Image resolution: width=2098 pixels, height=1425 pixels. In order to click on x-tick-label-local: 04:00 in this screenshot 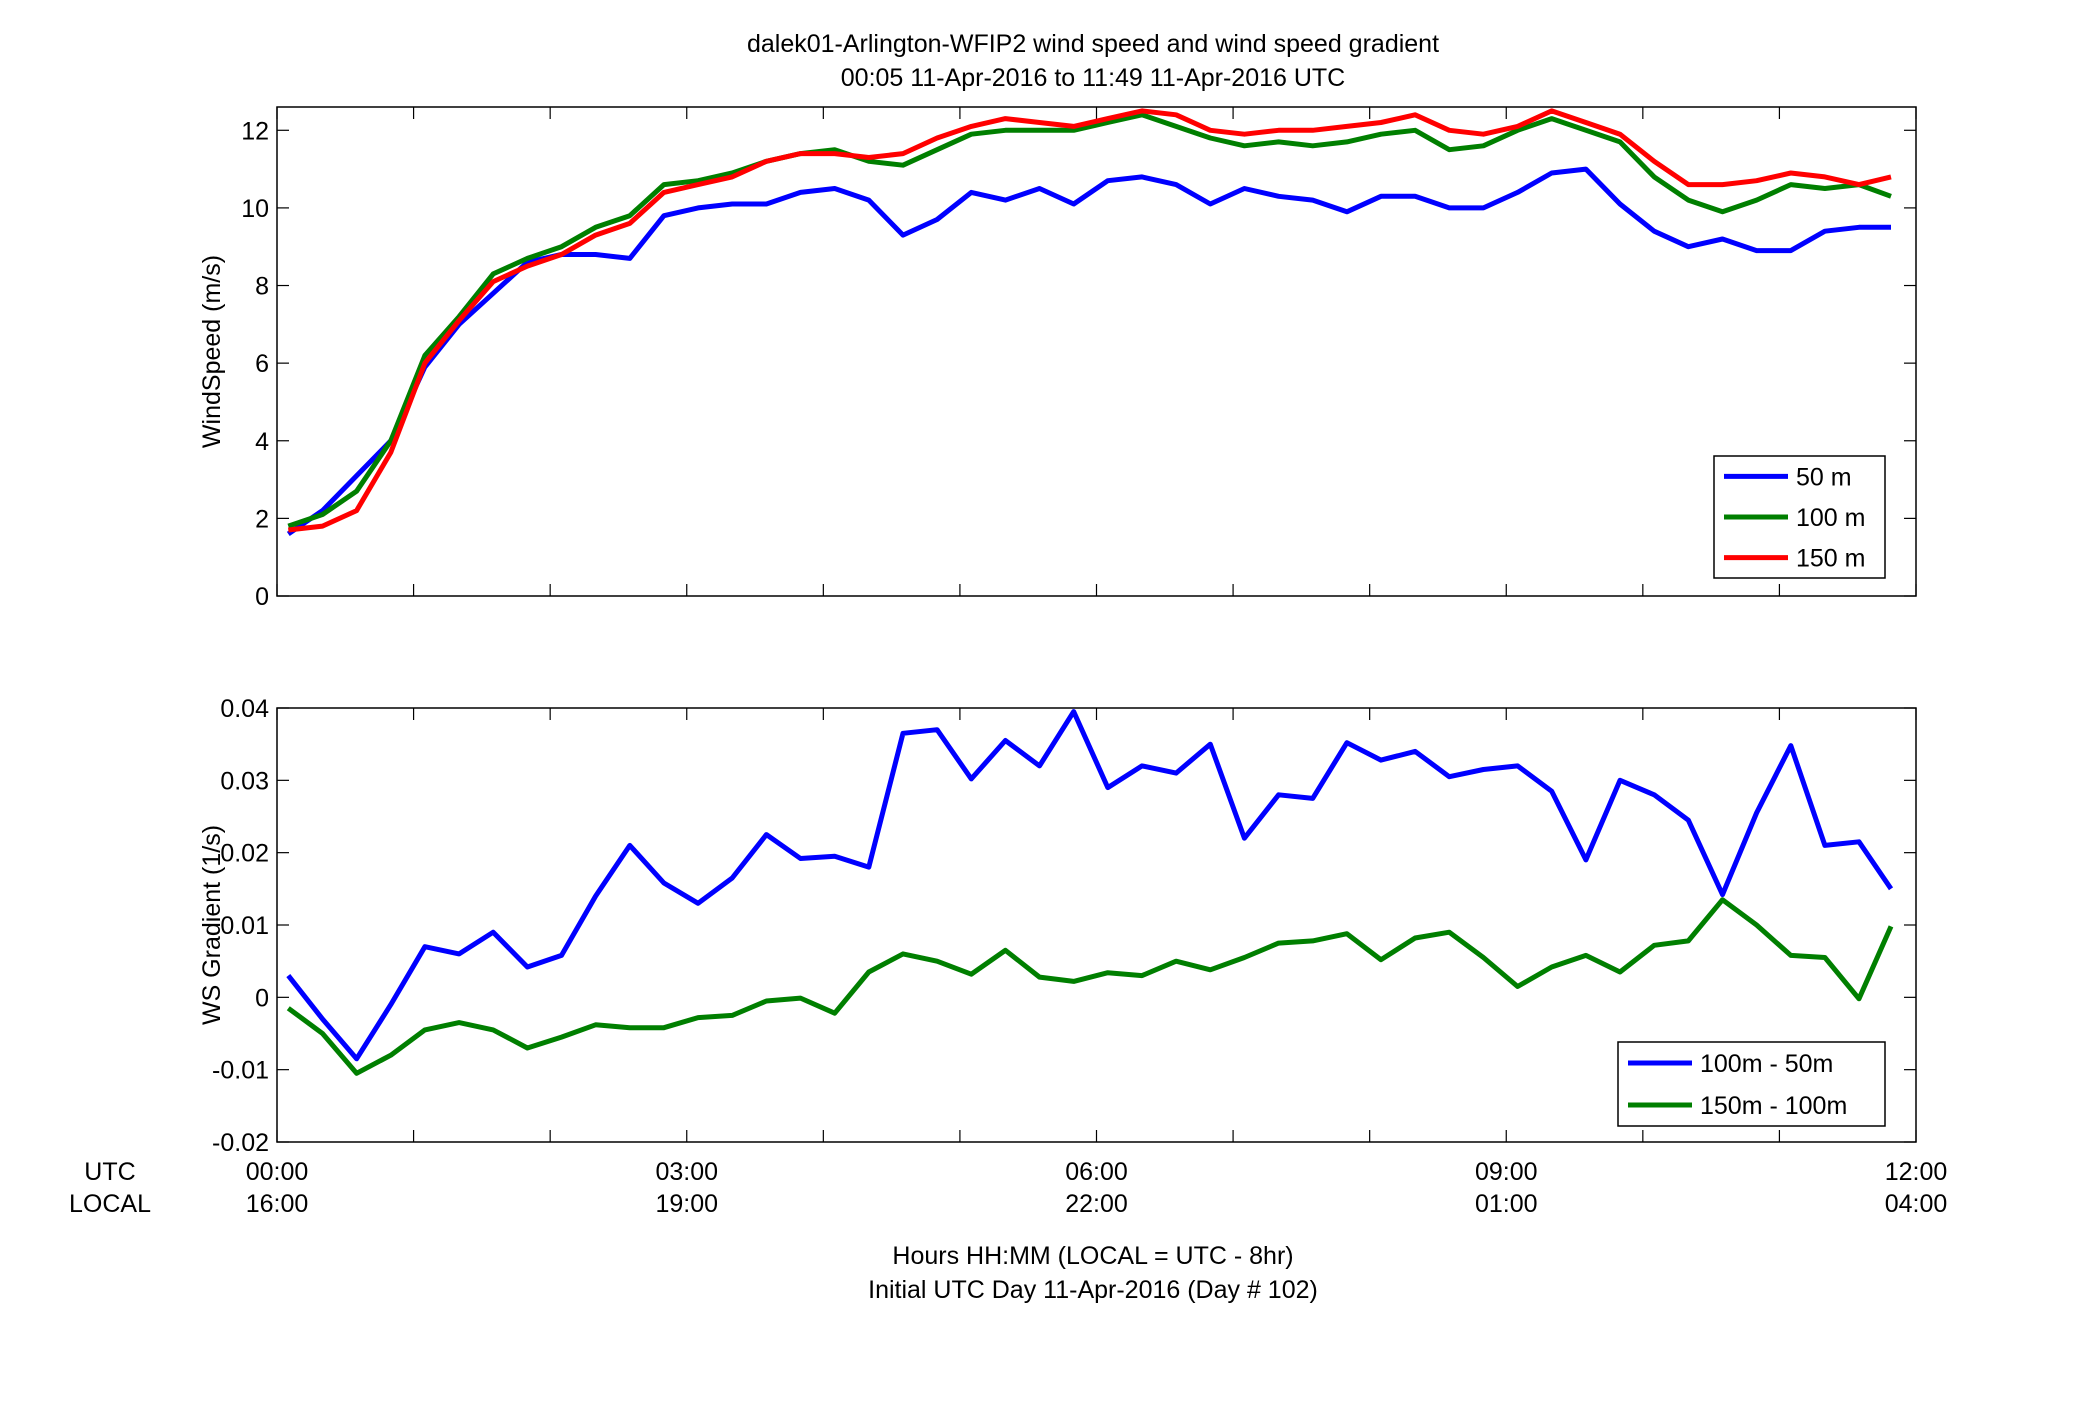, I will do `click(1916, 1204)`.